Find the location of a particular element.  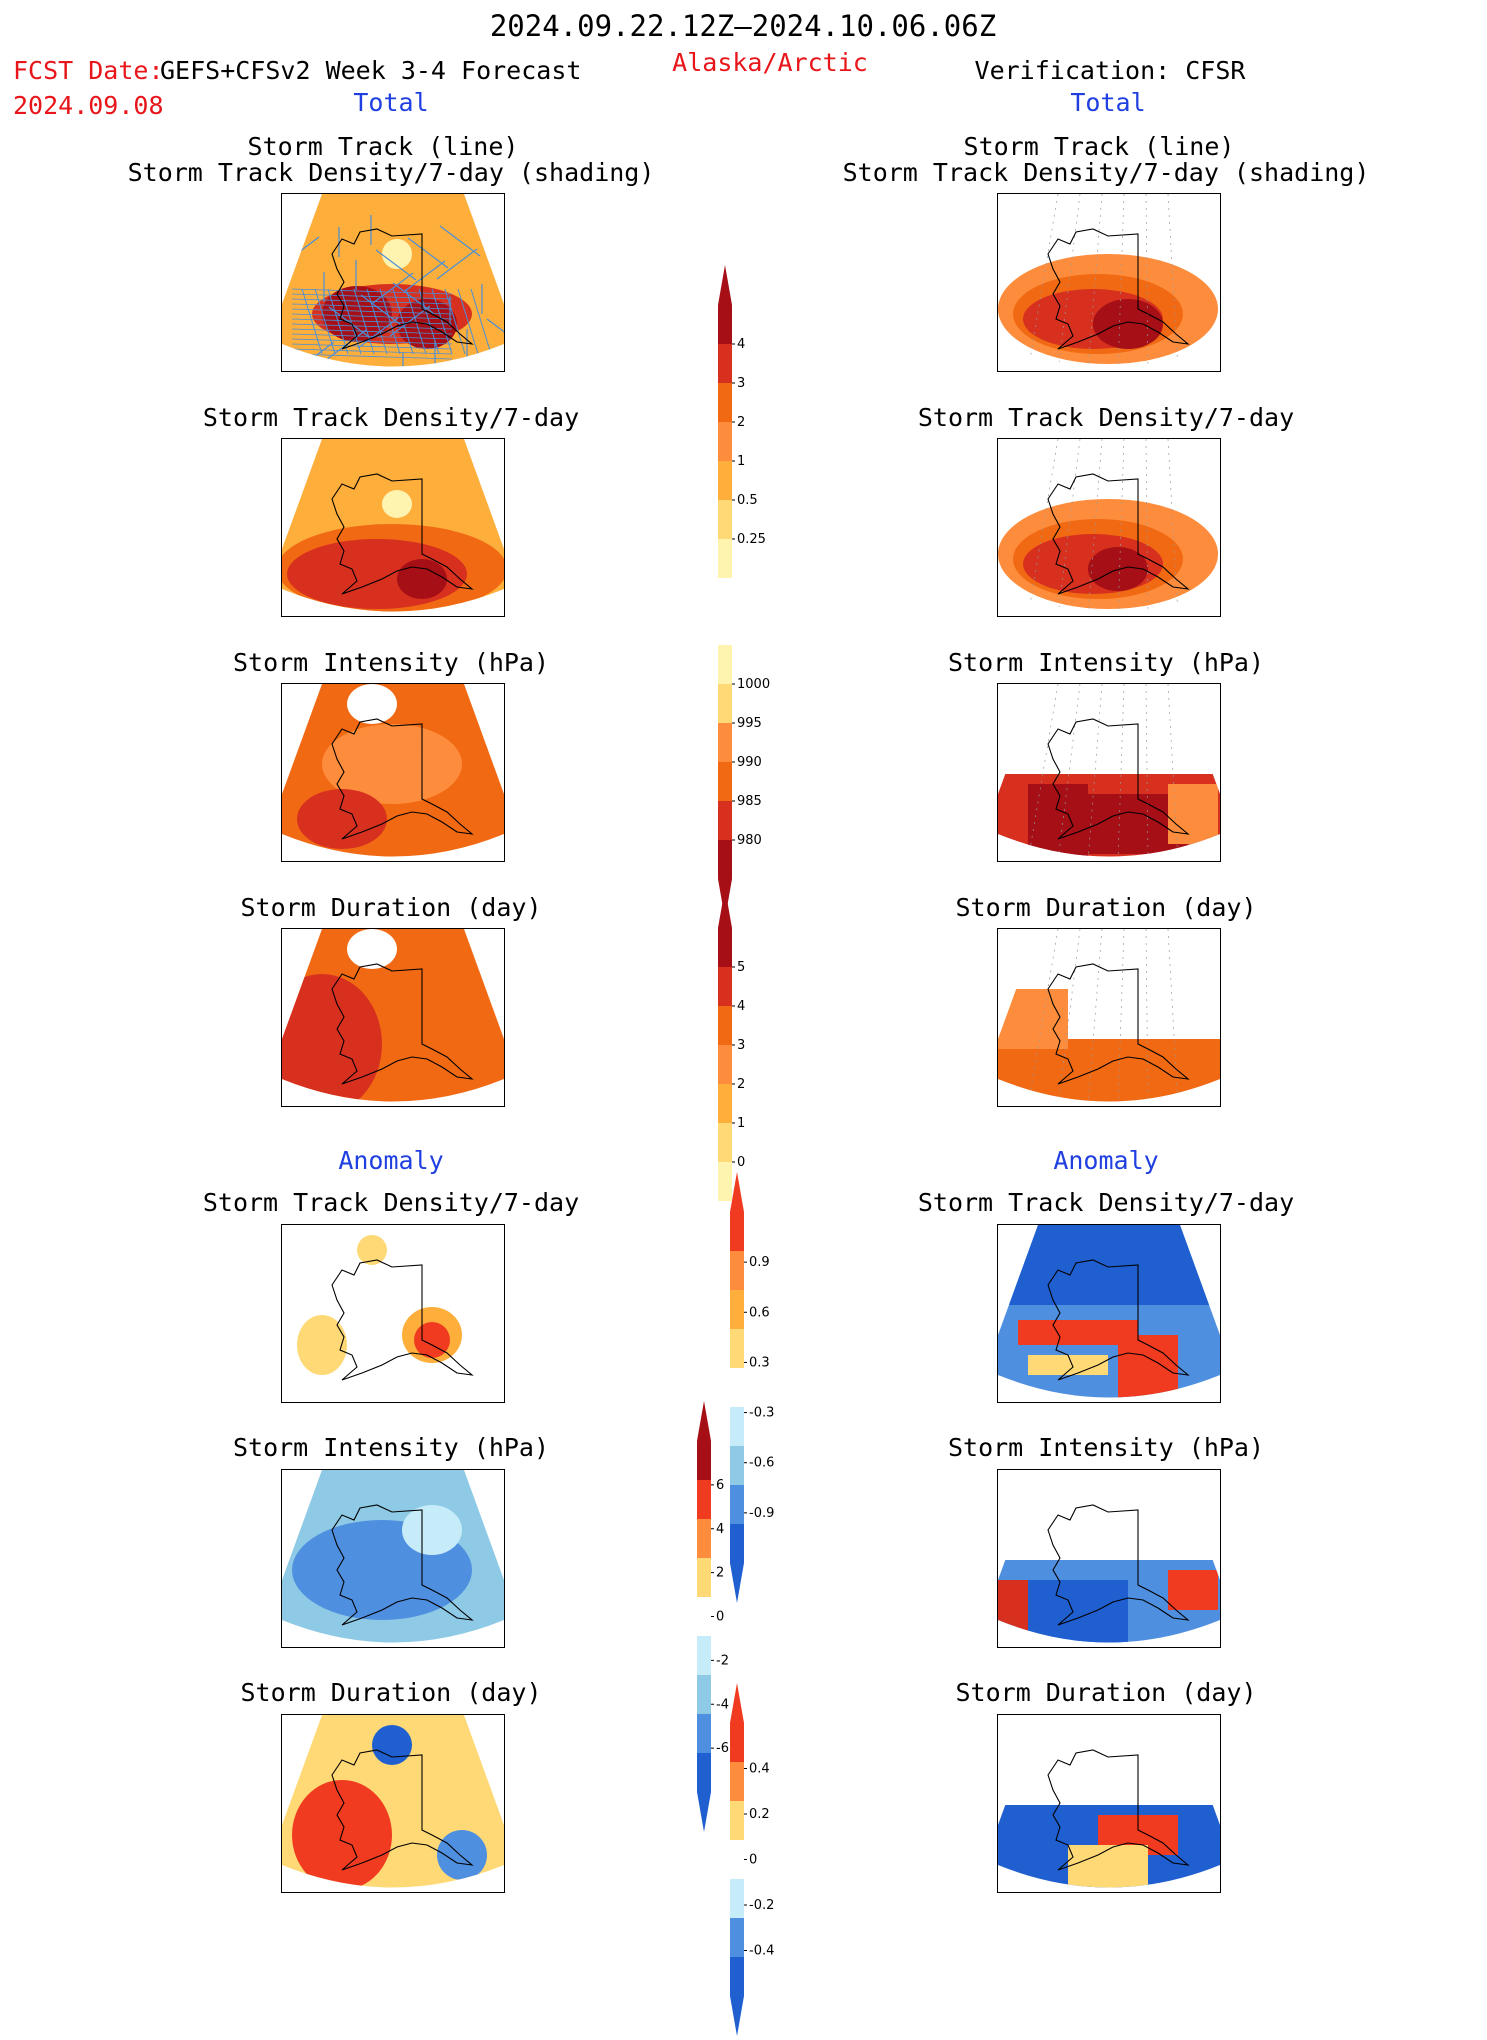

total-label-right: Total is located at coordinates (1108, 102).